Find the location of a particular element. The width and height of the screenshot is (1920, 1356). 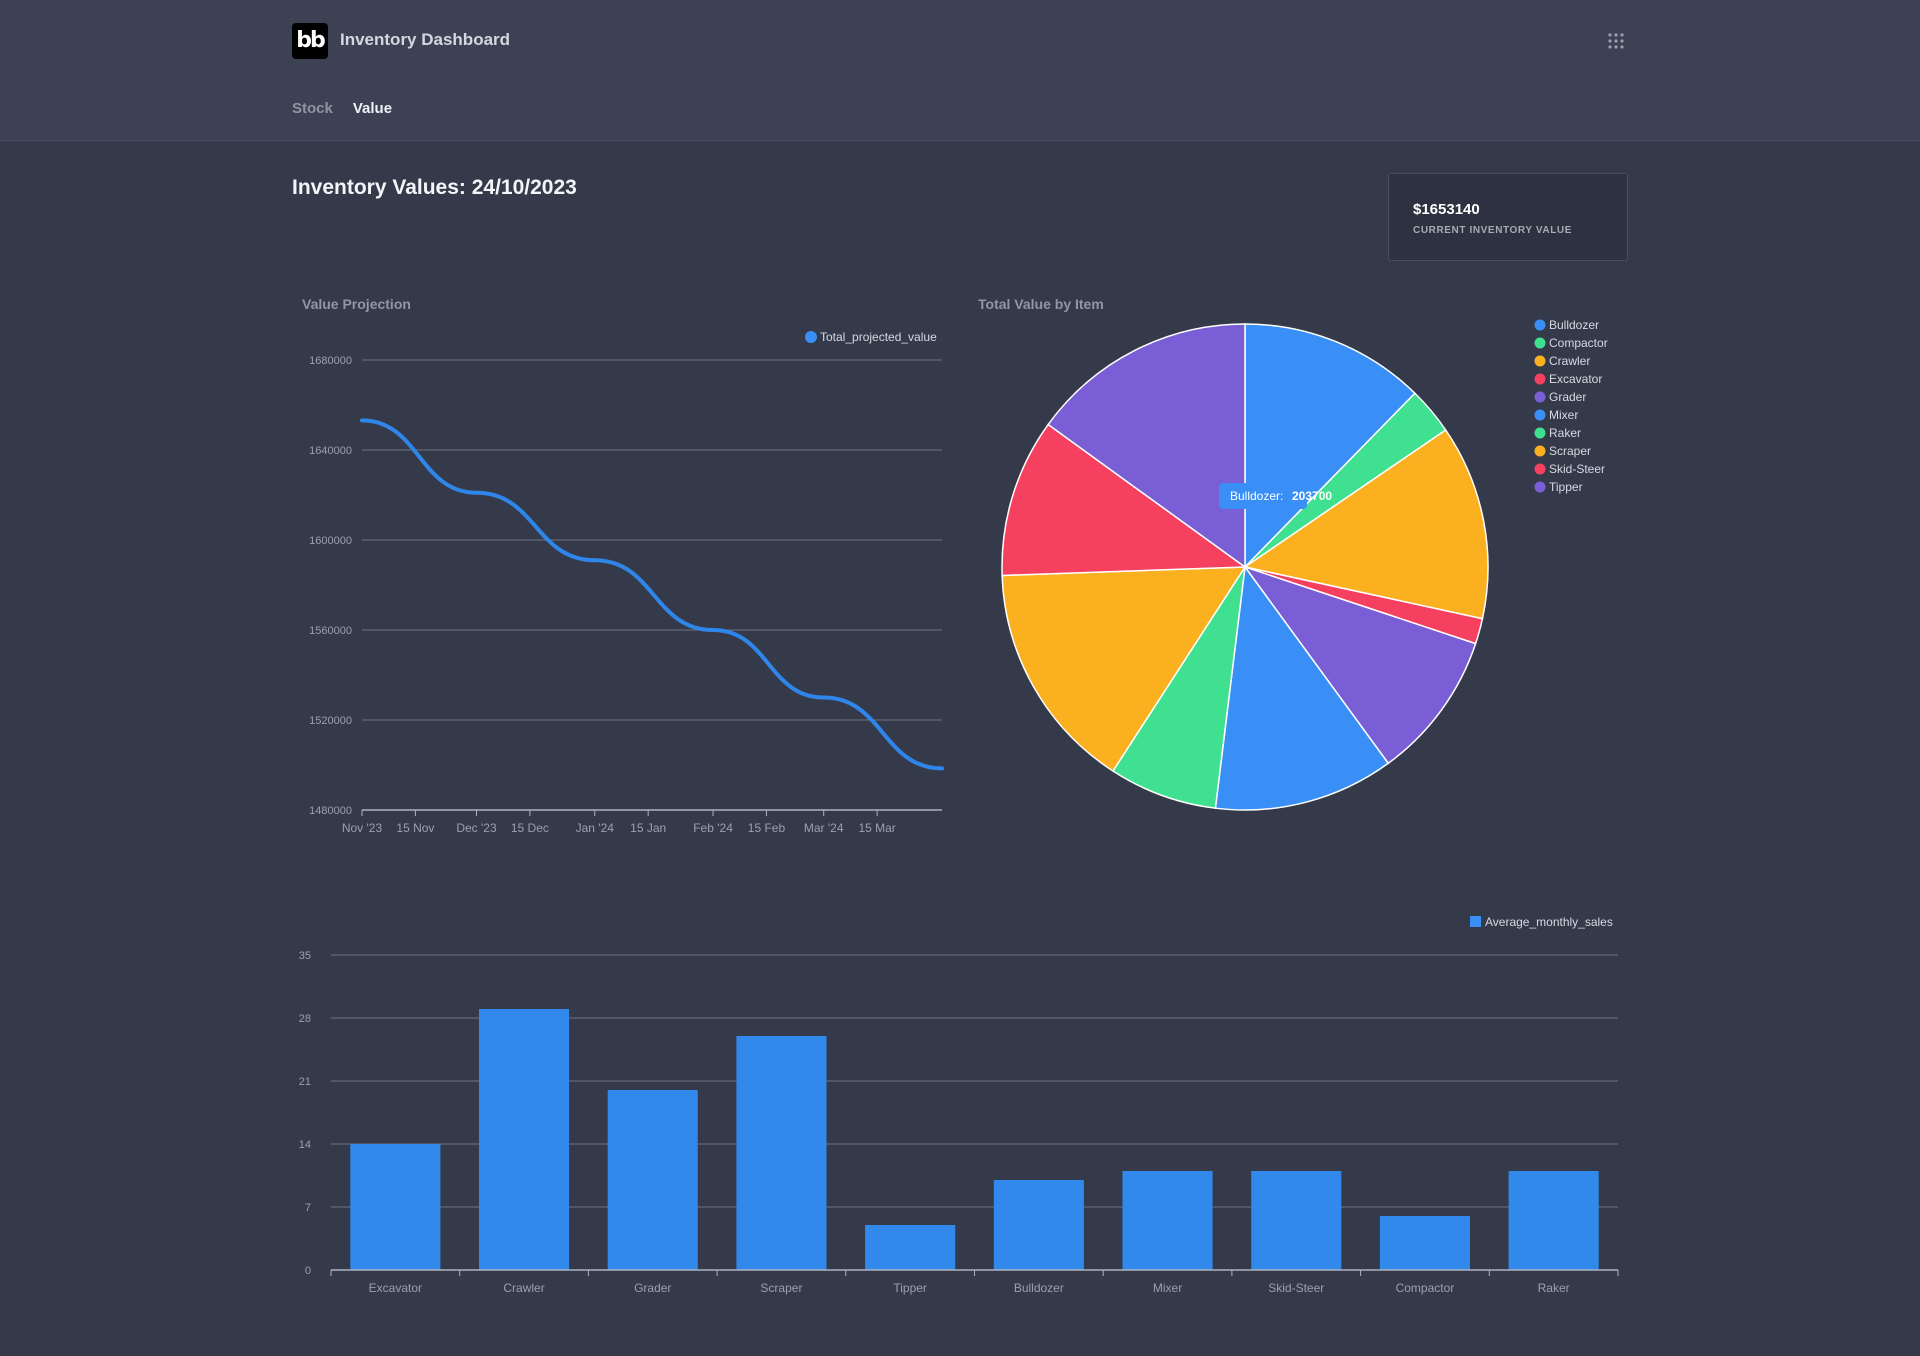

x-tick-label: Nov '23 is located at coordinates (362, 828).